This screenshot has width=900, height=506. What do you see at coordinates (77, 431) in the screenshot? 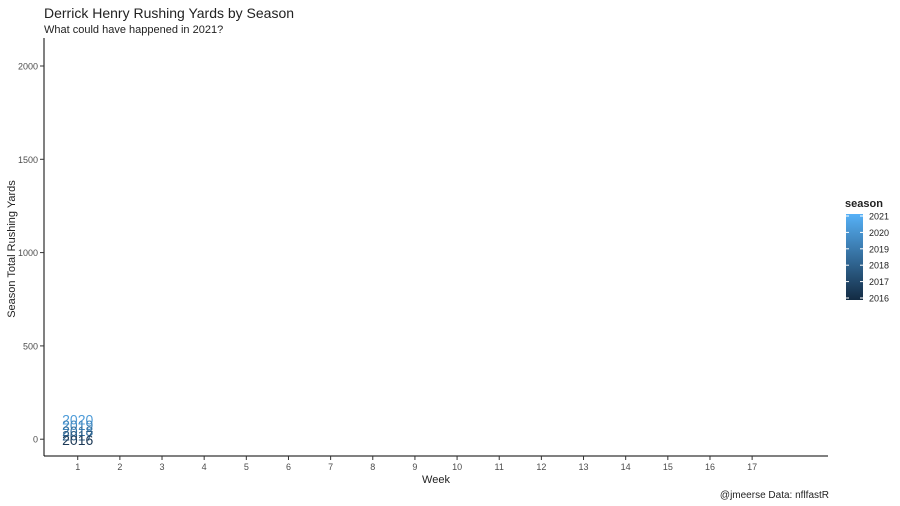
I see `season-label-2018: 2018` at bounding box center [77, 431].